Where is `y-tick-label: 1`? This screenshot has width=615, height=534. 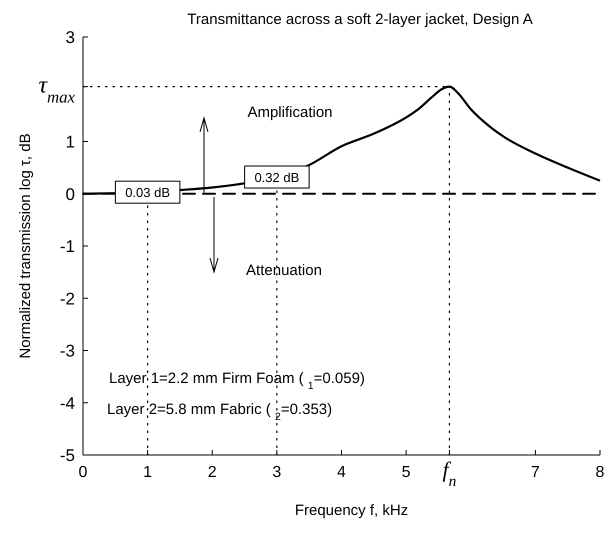 y-tick-label: 1 is located at coordinates (70, 142).